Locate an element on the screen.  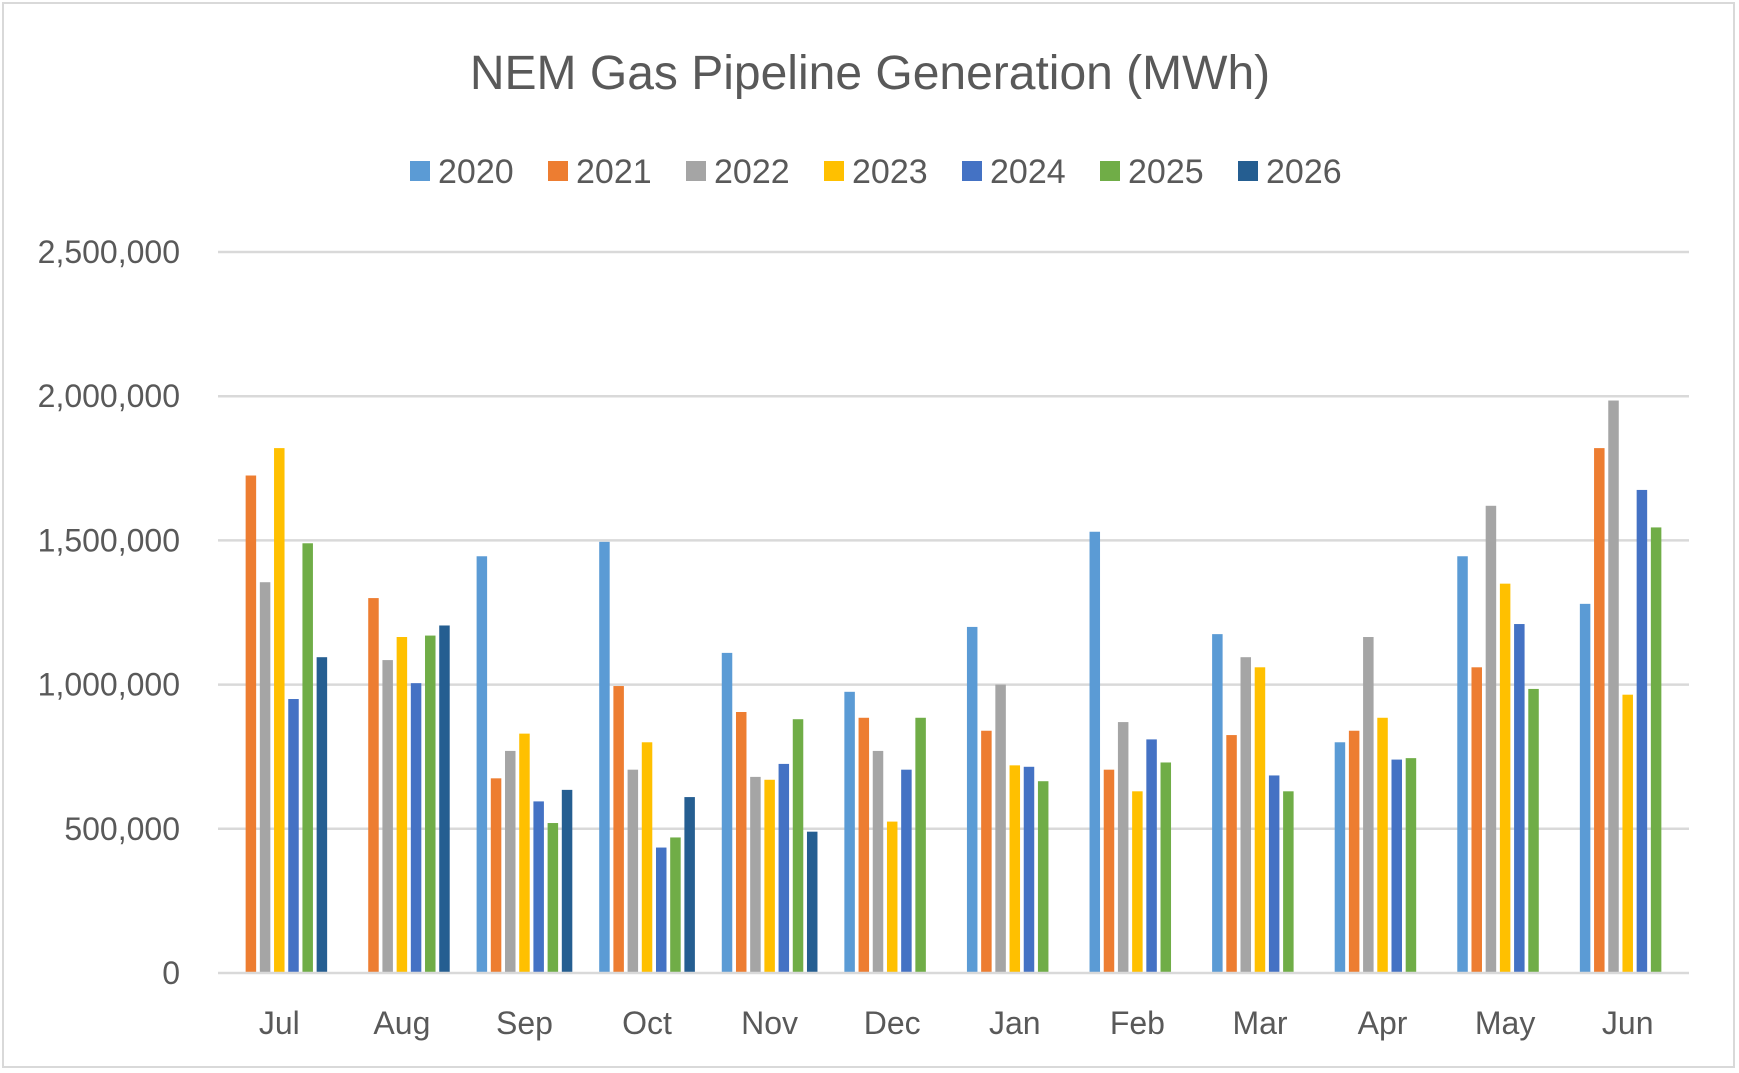
x-tick-label: Nov is located at coordinates (769, 1023).